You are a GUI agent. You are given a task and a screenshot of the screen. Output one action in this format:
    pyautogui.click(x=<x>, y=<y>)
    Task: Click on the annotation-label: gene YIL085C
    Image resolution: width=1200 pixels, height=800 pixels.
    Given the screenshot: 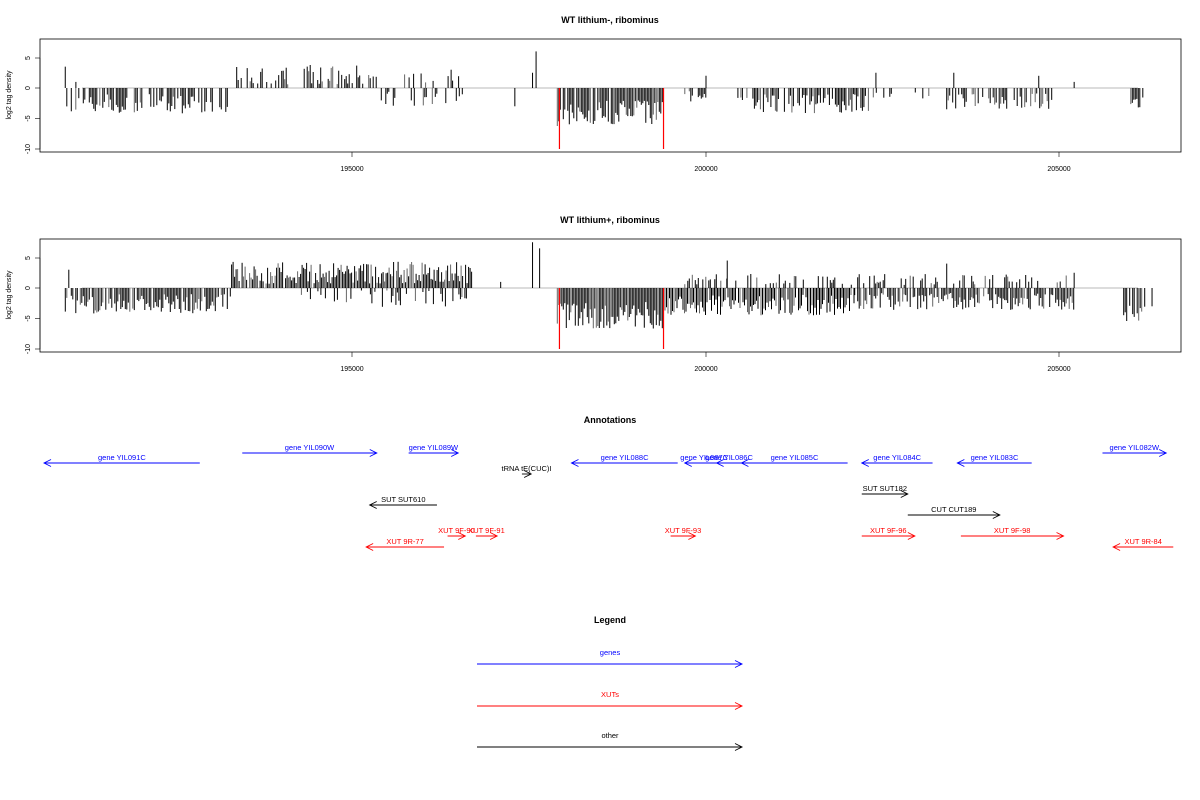 What is the action you would take?
    pyautogui.click(x=795, y=457)
    